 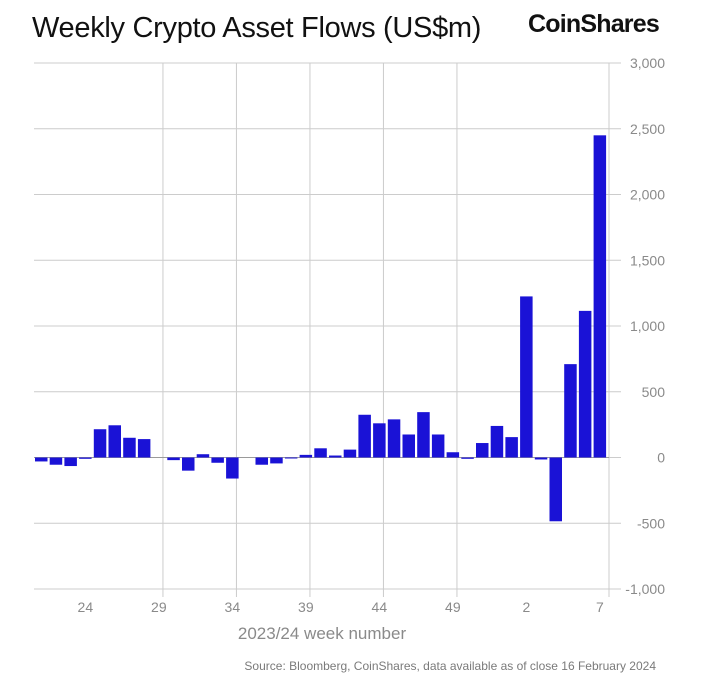 What do you see at coordinates (645, 589) in the screenshot?
I see `y-tick-label: -1,000` at bounding box center [645, 589].